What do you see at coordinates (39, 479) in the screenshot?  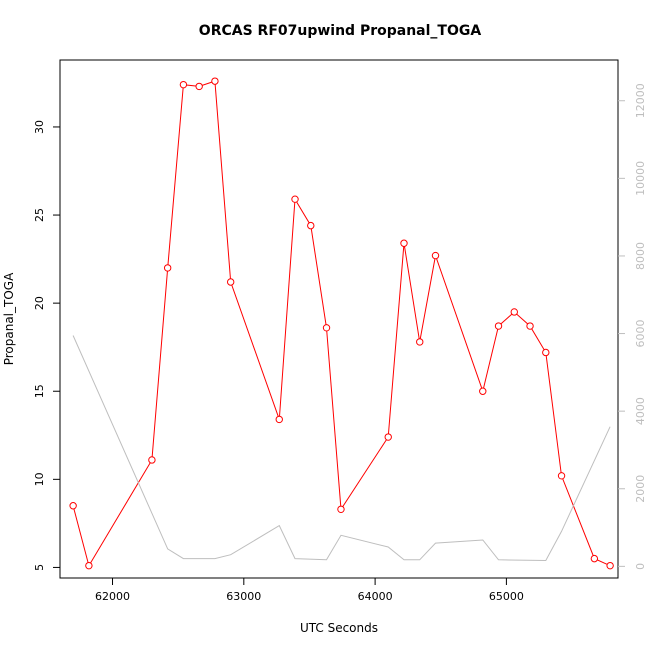 I see `y-tick-label: 10` at bounding box center [39, 479].